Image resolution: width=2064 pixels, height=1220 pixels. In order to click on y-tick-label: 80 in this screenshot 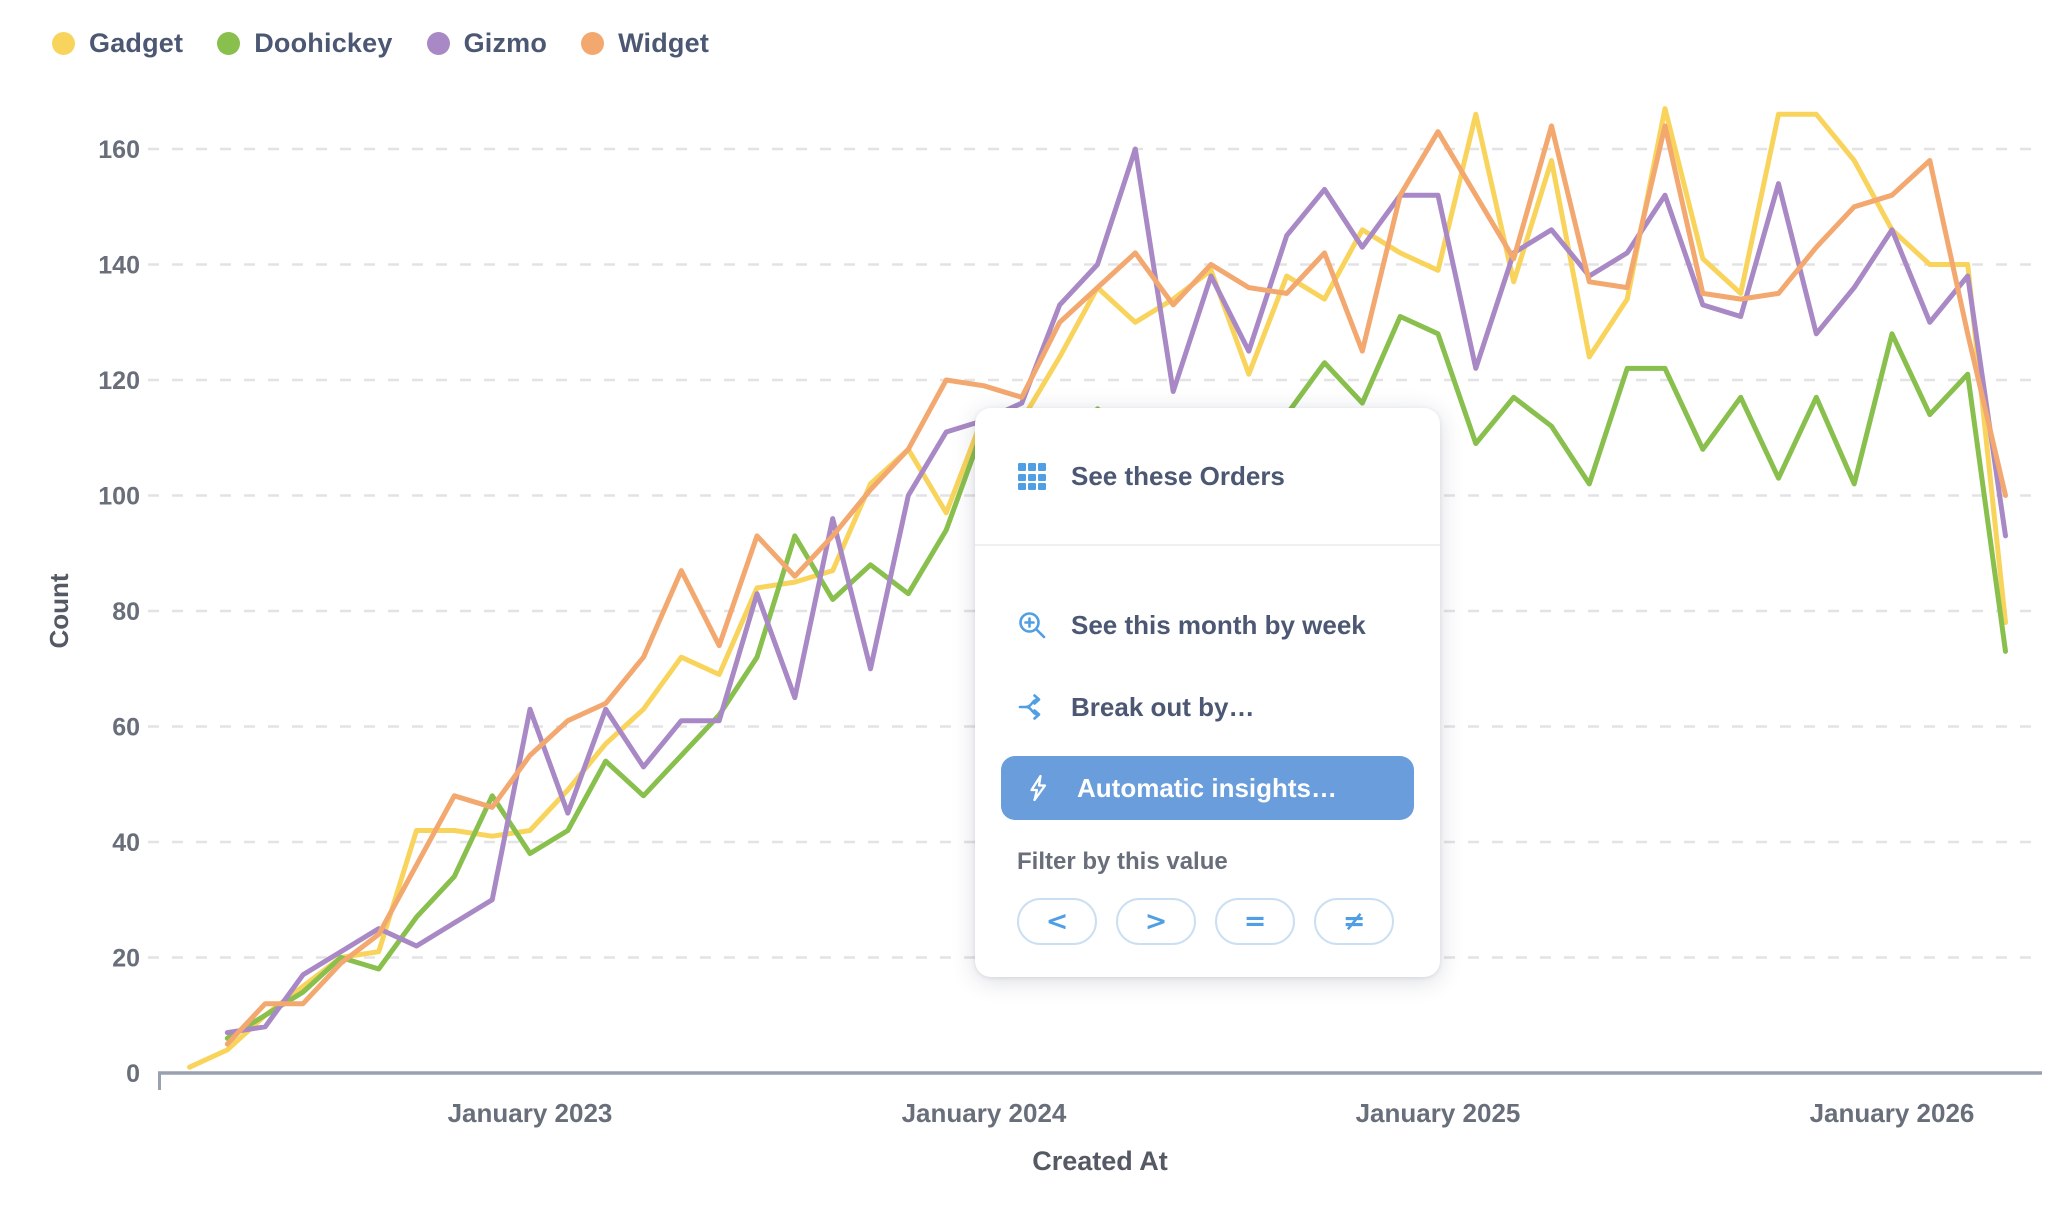, I will do `click(126, 612)`.